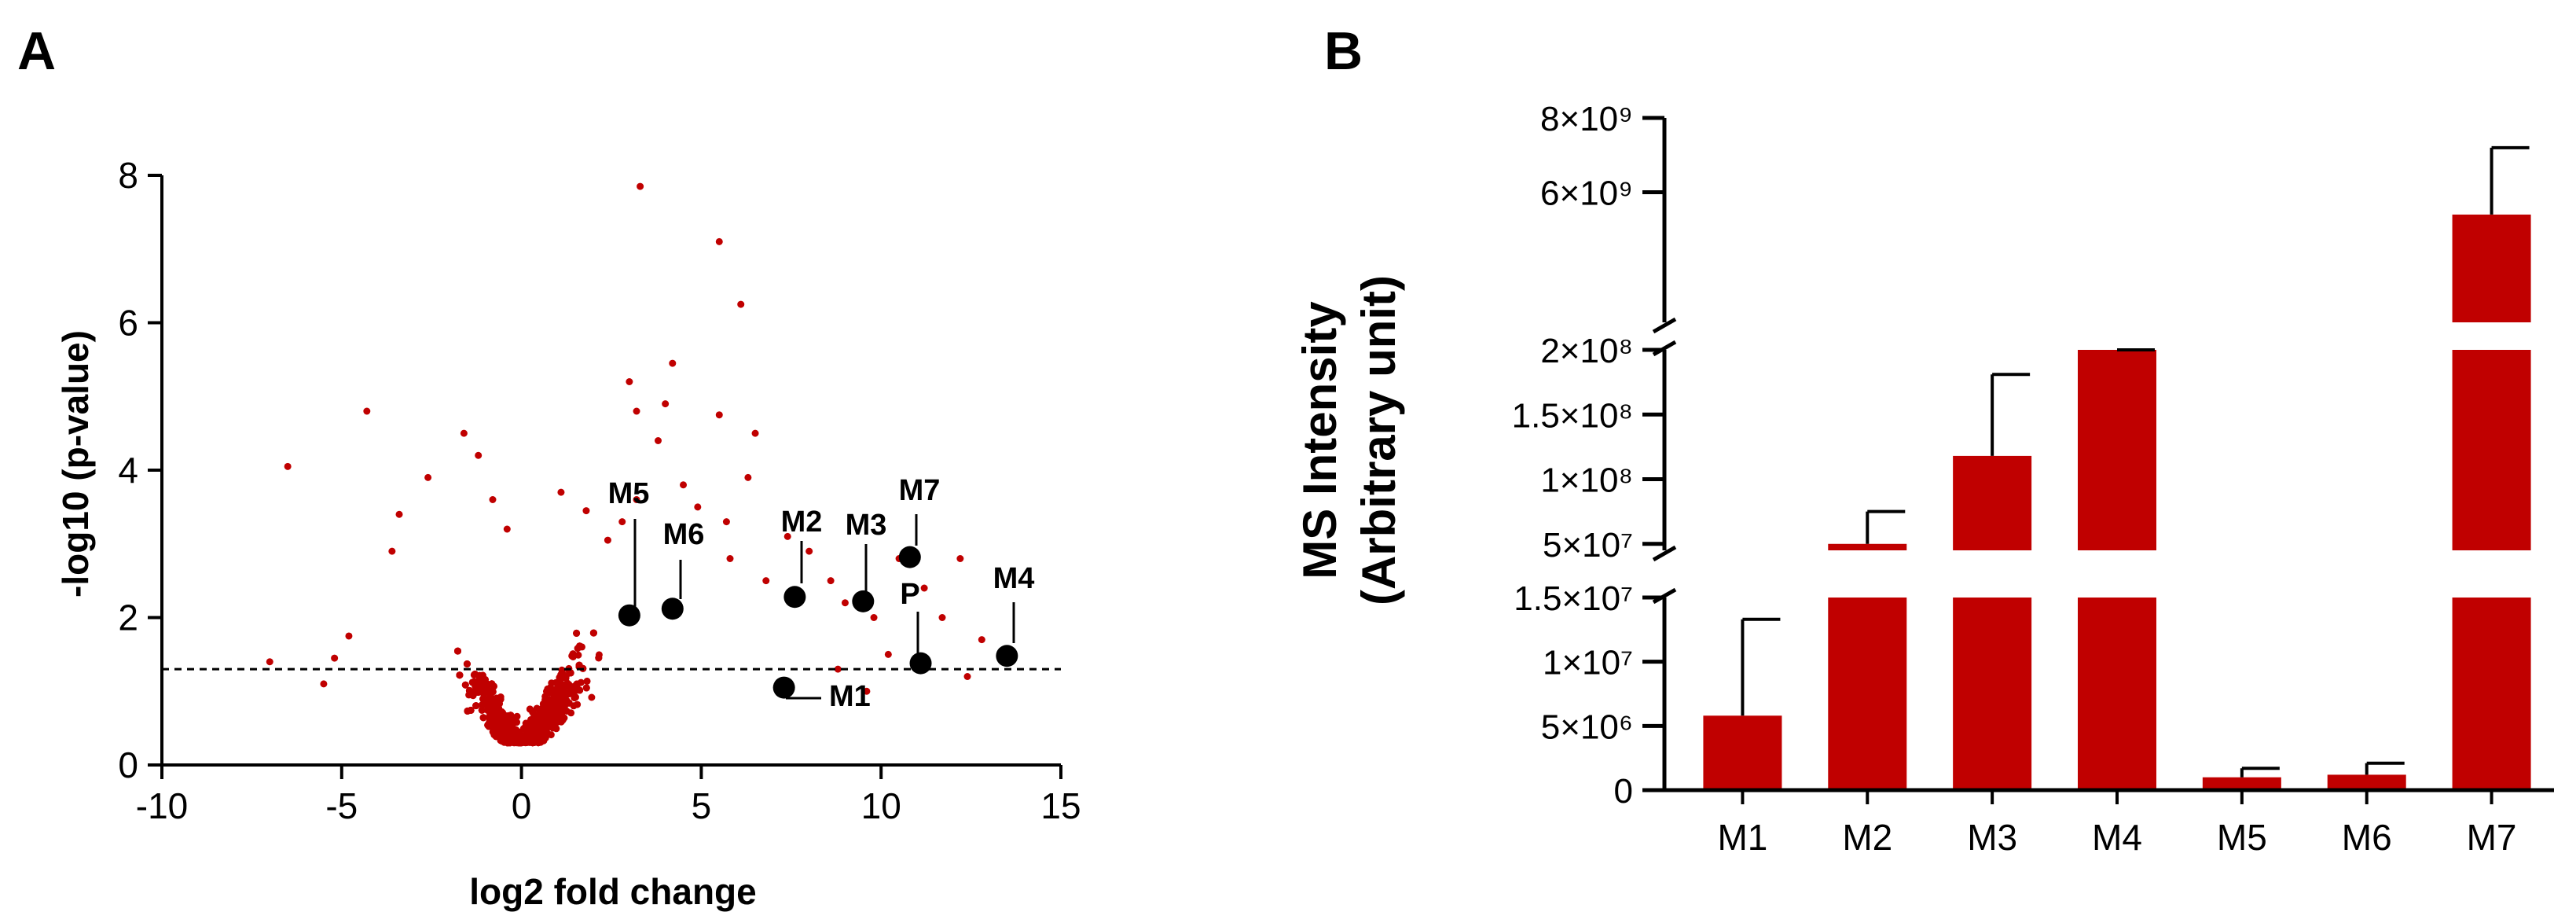 Image resolution: width=2576 pixels, height=923 pixels. Describe the element at coordinates (612, 891) in the screenshot. I see `x-axis-title: log2 fold change` at that location.